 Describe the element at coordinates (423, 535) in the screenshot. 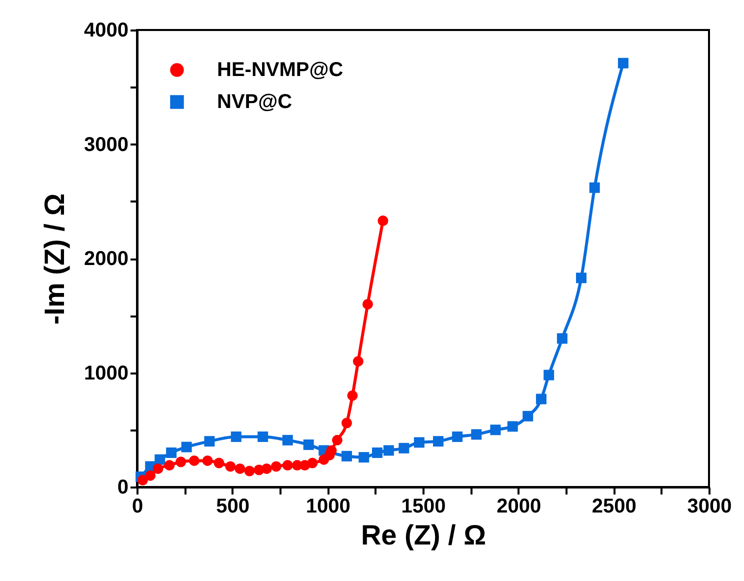

I see `x-axis-title: Re (Z) / Ω` at that location.